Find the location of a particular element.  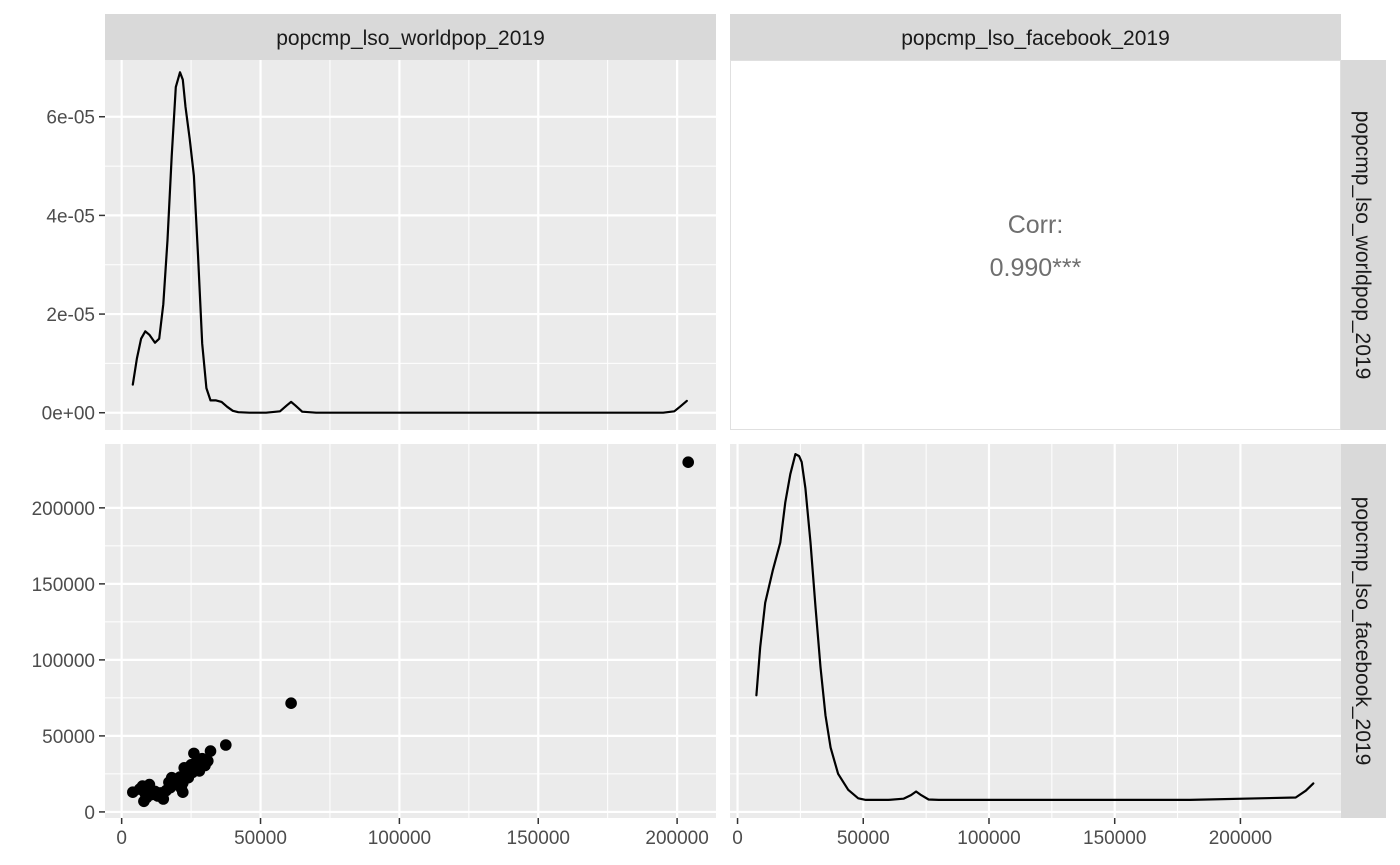

x-axis-facebook-tick-label: 0 is located at coordinates (737, 838).